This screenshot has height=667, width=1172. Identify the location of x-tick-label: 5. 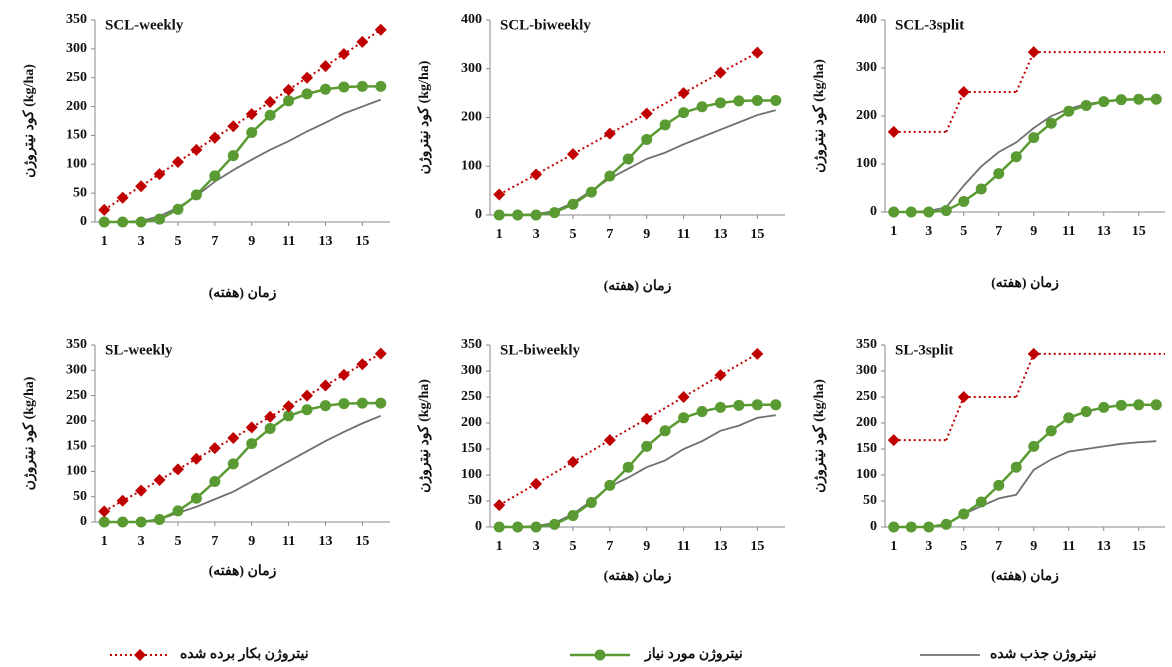
(177, 541).